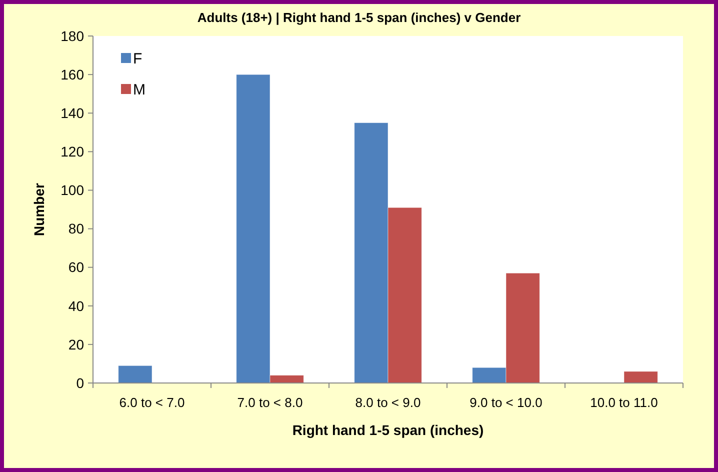 This screenshot has width=718, height=472. I want to click on y-tick-label: 180, so click(72, 36).